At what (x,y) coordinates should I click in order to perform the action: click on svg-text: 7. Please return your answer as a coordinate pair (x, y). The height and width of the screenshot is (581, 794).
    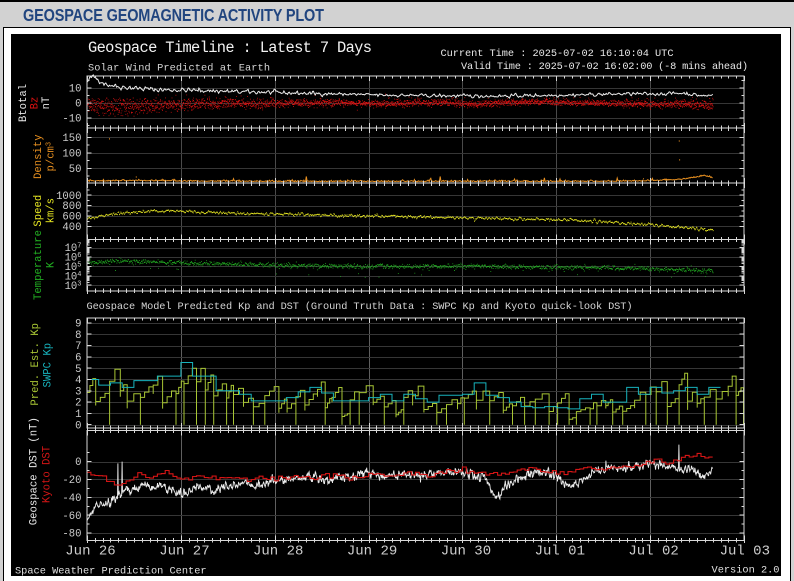
    Looking at the image, I should click on (78, 347).